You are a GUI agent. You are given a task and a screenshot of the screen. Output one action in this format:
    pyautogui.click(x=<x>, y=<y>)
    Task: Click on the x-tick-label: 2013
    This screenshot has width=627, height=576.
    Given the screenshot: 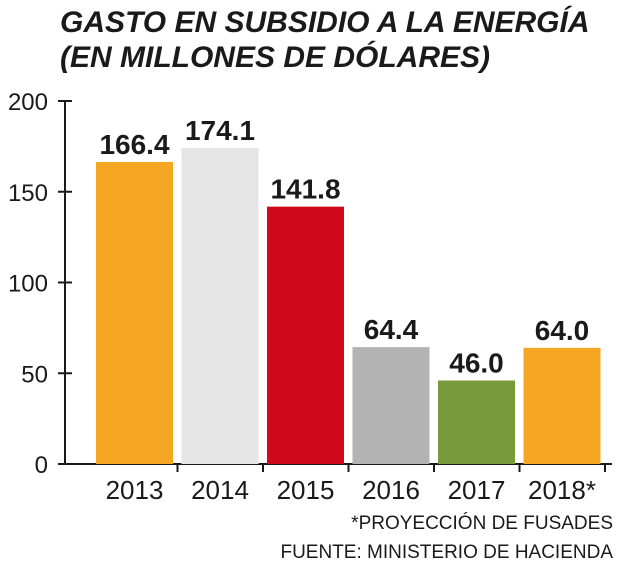 What is the action you would take?
    pyautogui.click(x=135, y=490)
    